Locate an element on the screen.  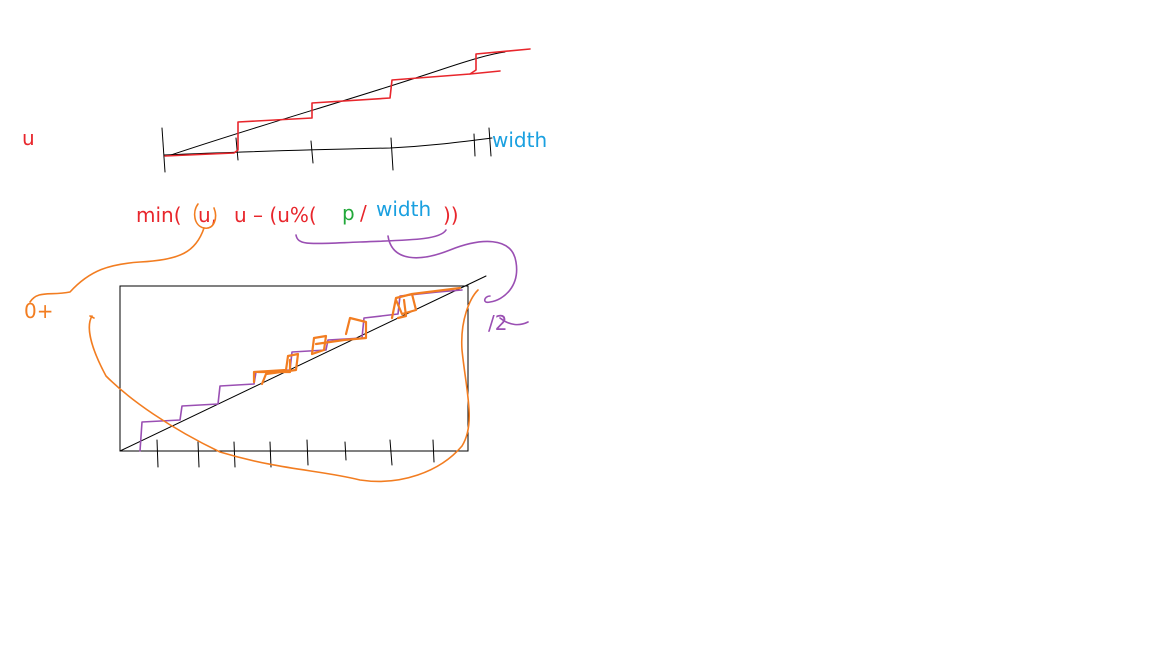
bottom-box is located at coordinates (294, 368).